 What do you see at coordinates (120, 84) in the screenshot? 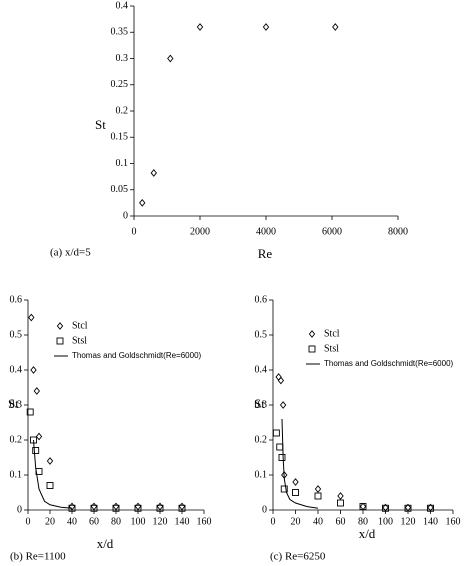
I see `y-tick-label: 0.25` at bounding box center [120, 84].